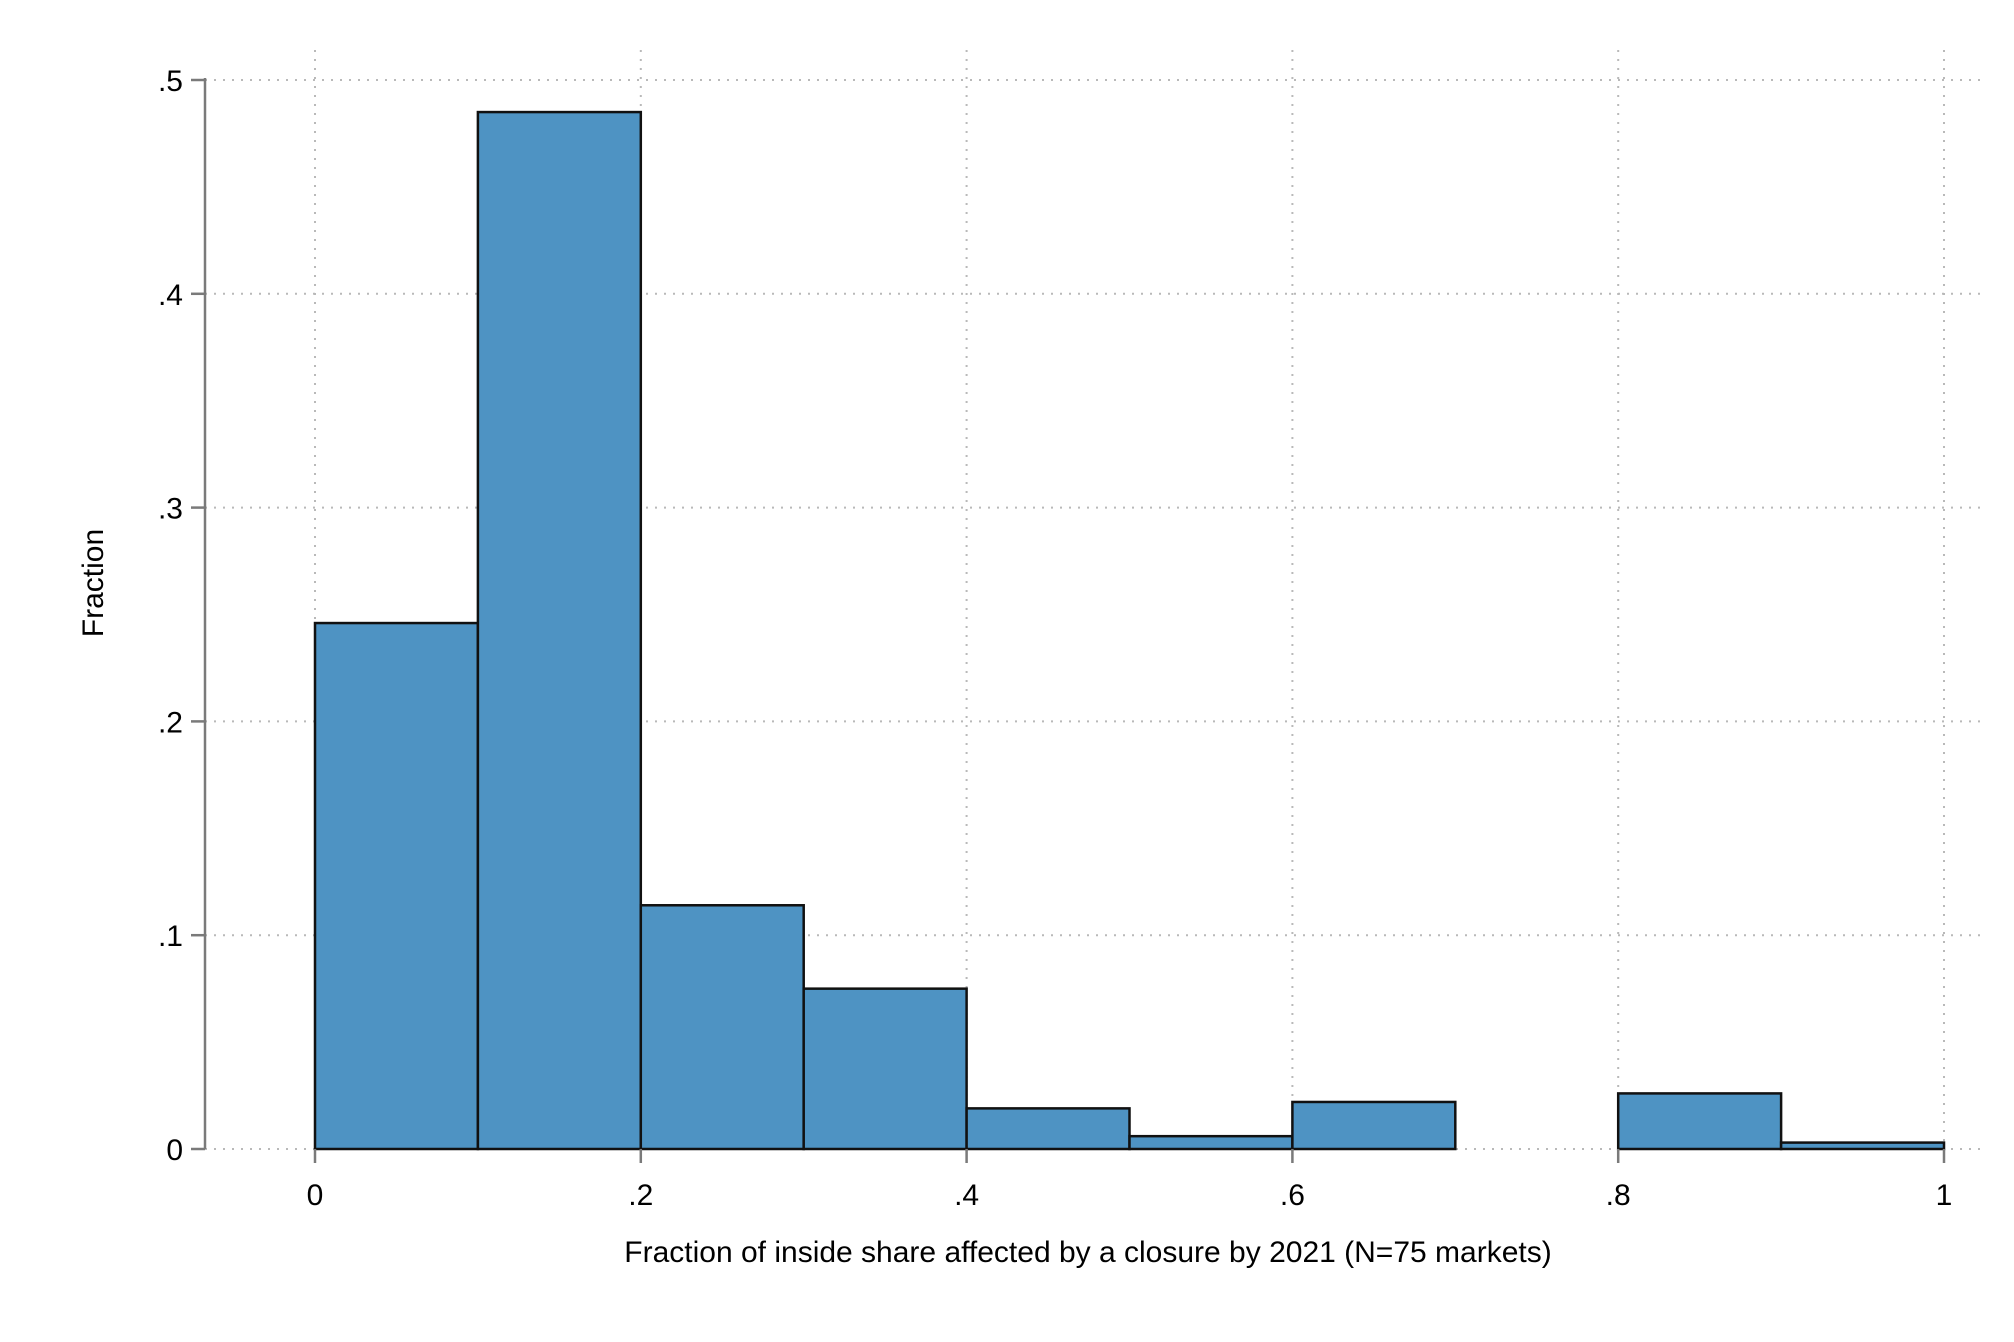 This screenshot has height=1342, width=2014. I want to click on y-tick-label: .4, so click(170, 295).